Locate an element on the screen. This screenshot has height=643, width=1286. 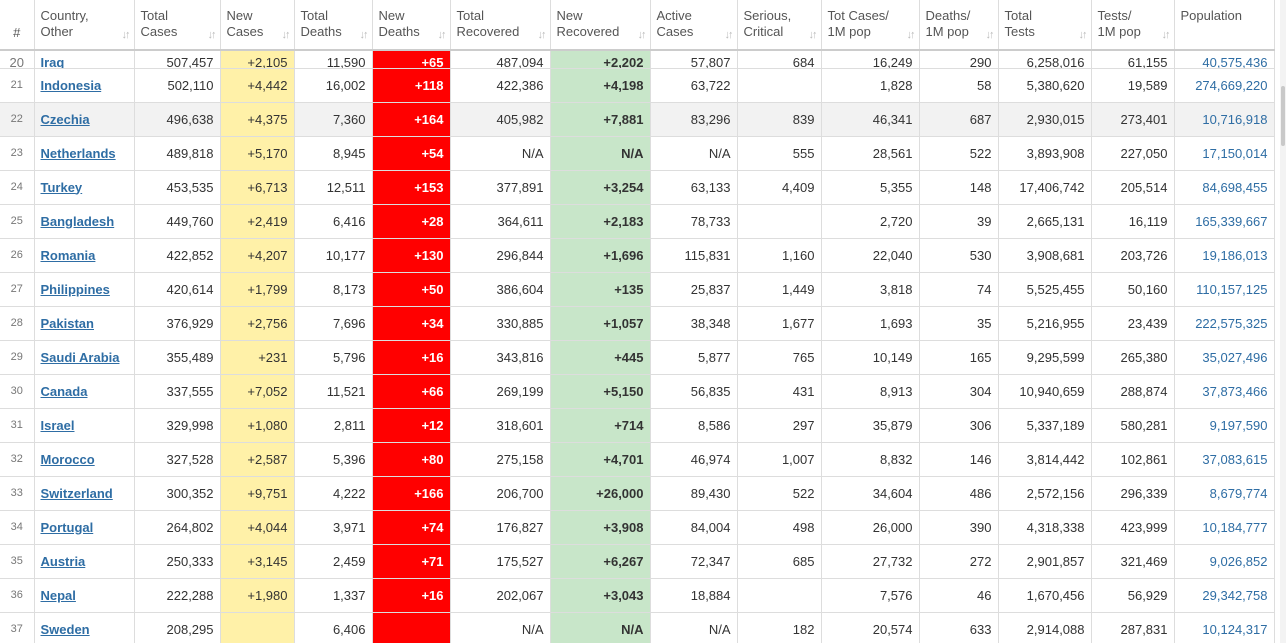
country-name-link: Romania is located at coordinates (68, 255).